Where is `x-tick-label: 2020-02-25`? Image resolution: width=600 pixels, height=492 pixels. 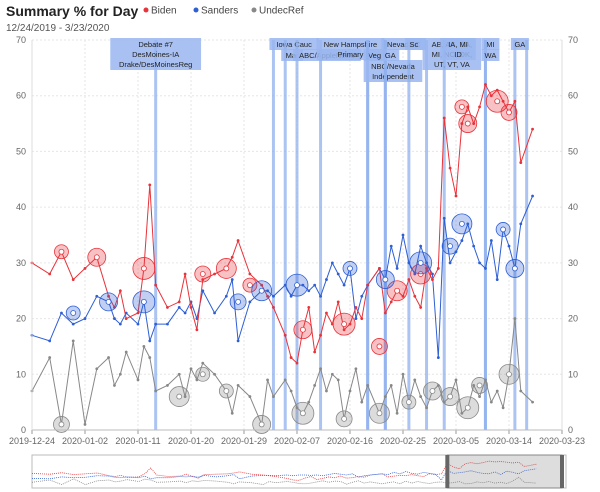
x-tick-label: 2020-02-25 is located at coordinates (403, 441).